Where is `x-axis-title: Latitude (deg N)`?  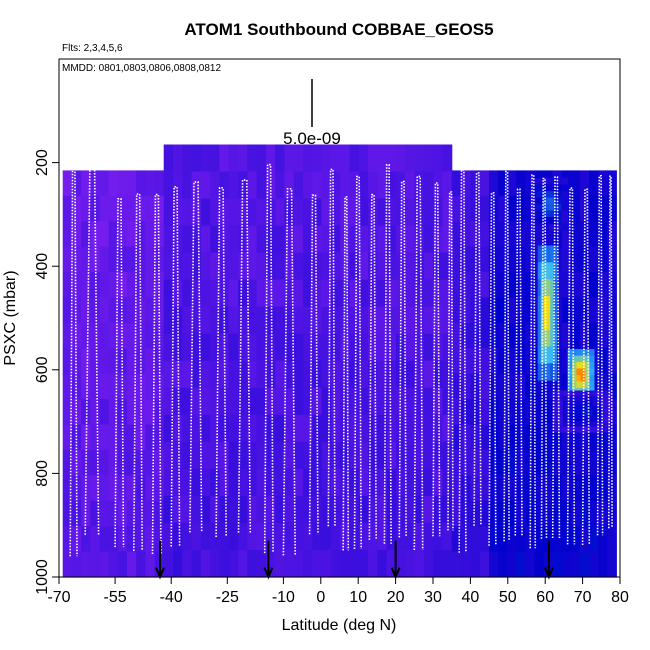 x-axis-title: Latitude (deg N) is located at coordinates (339, 625).